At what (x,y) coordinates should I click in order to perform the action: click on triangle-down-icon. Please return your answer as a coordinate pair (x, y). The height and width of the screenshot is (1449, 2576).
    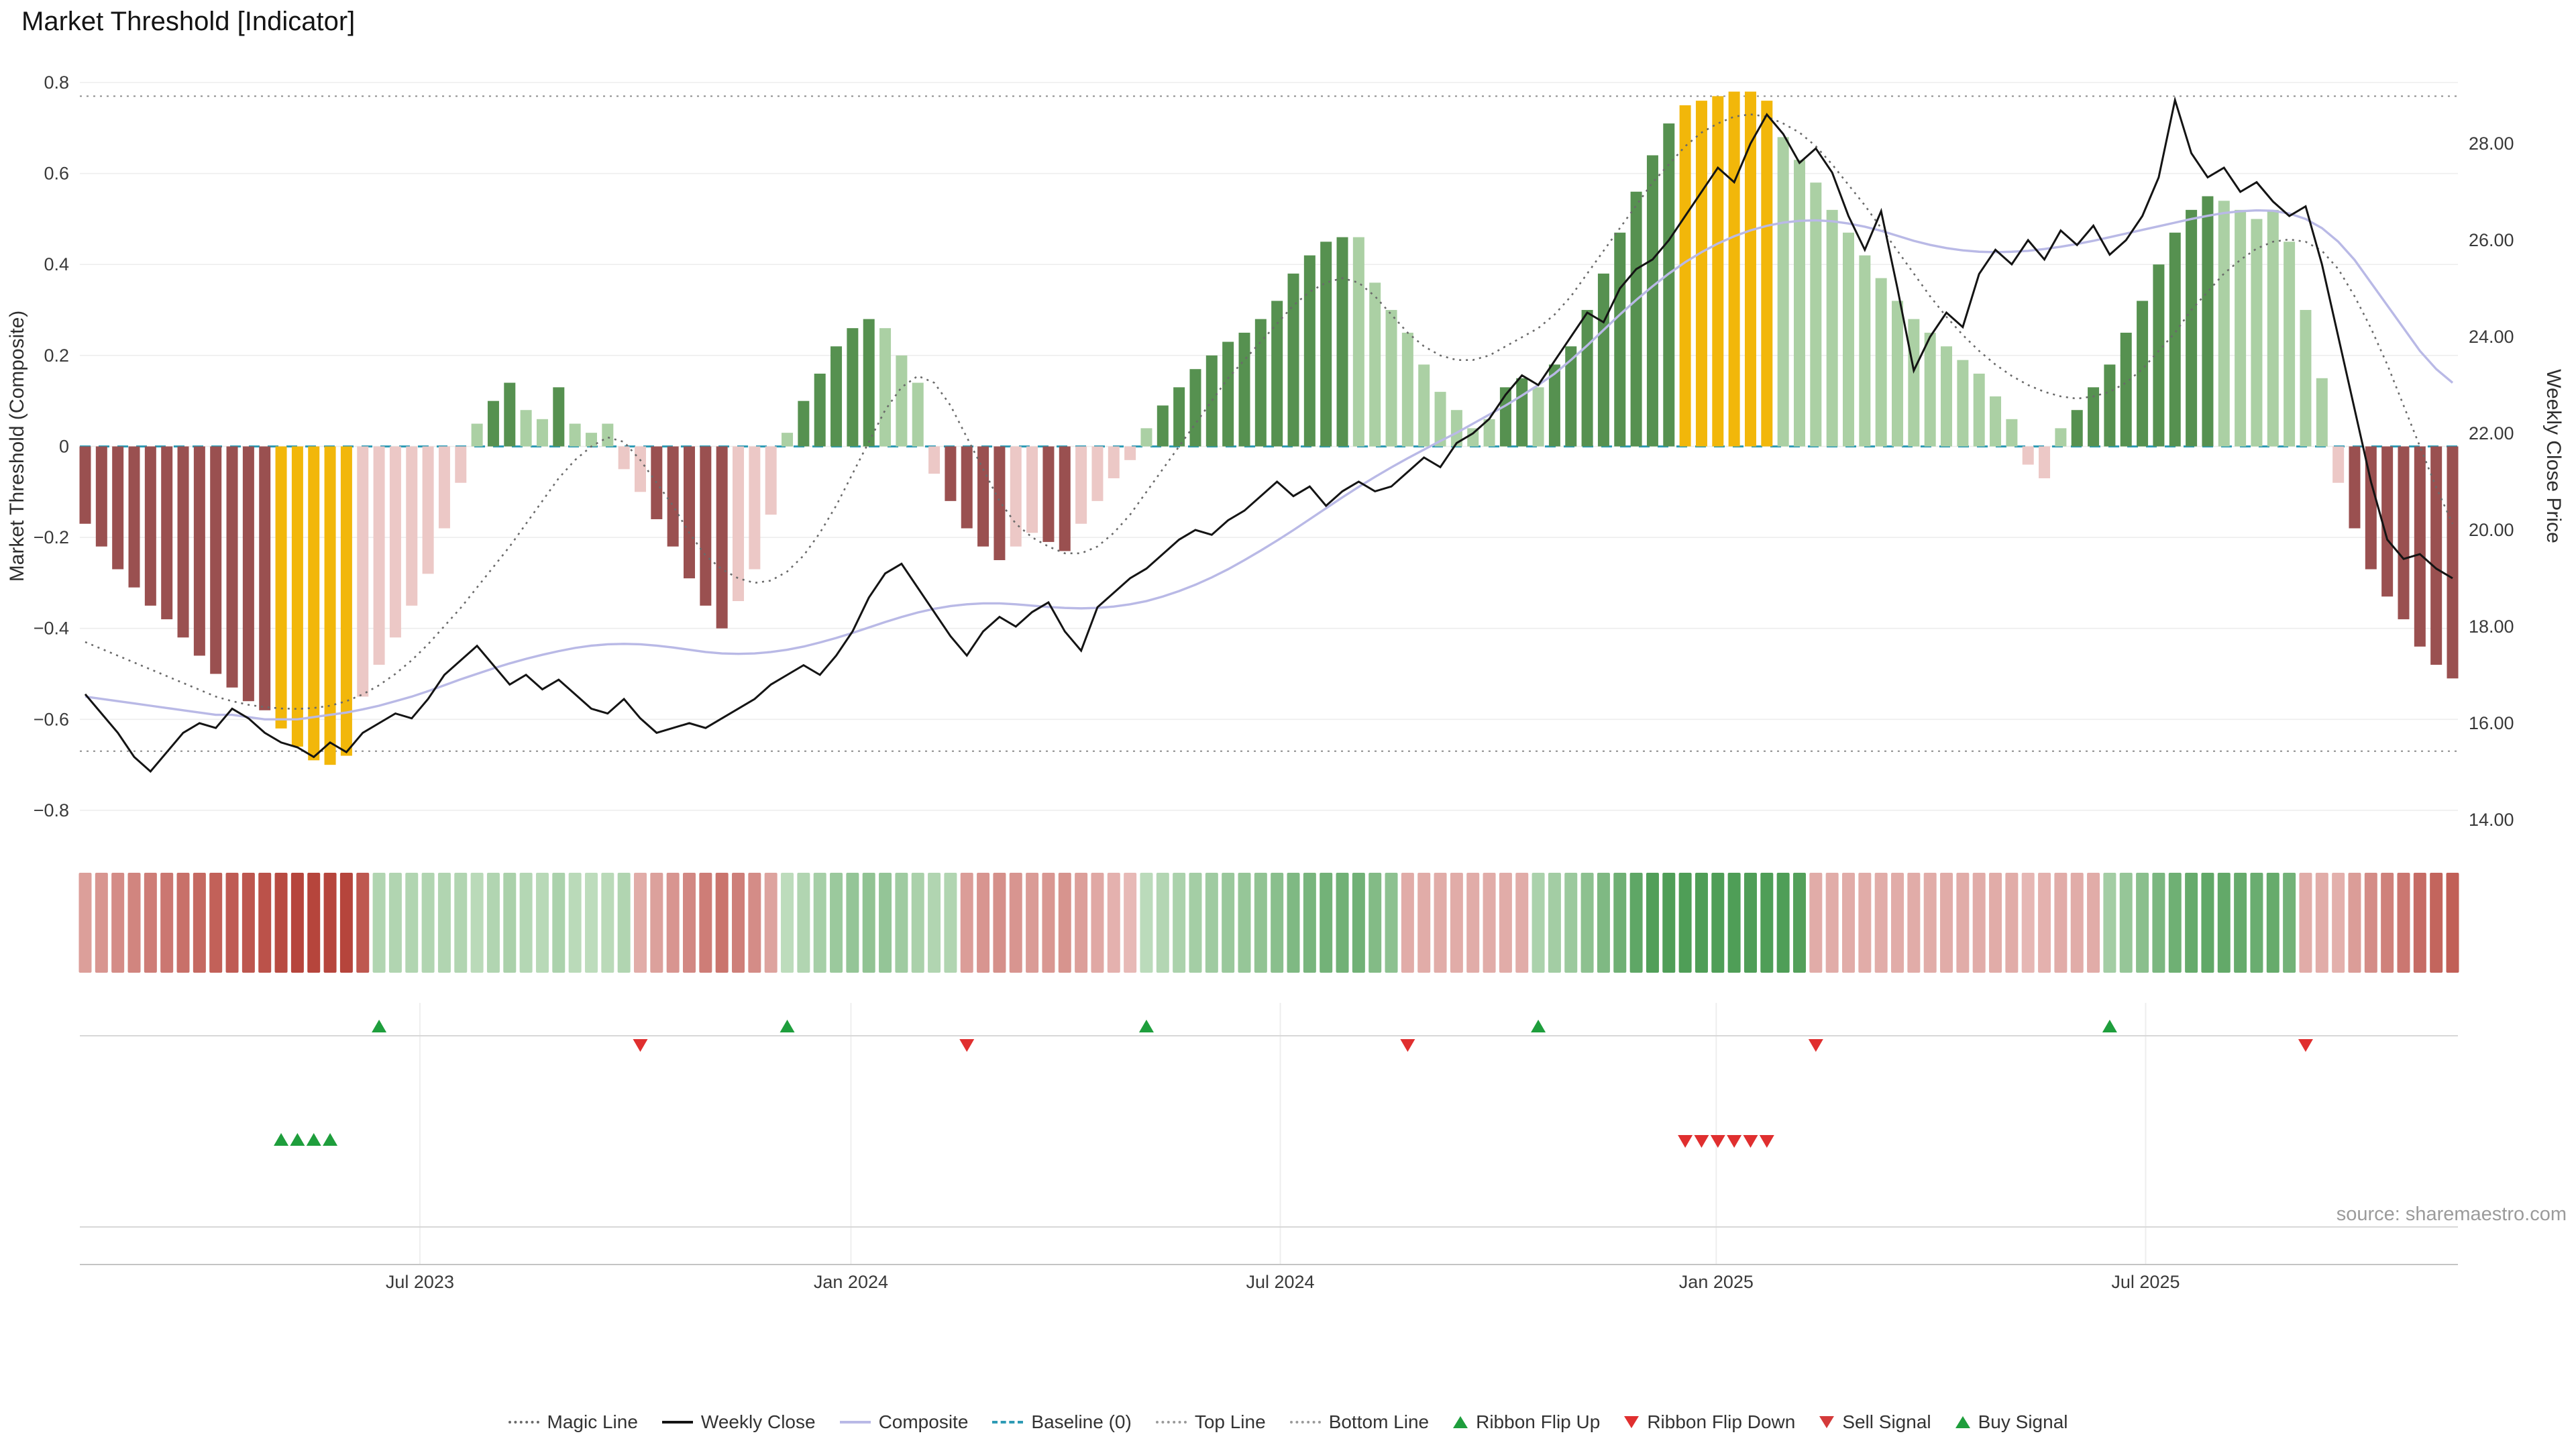
    Looking at the image, I should click on (1632, 1422).